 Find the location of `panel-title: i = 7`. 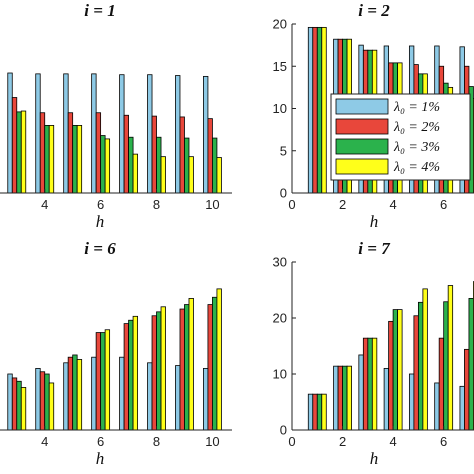

panel-title: i = 7 is located at coordinates (374, 248).